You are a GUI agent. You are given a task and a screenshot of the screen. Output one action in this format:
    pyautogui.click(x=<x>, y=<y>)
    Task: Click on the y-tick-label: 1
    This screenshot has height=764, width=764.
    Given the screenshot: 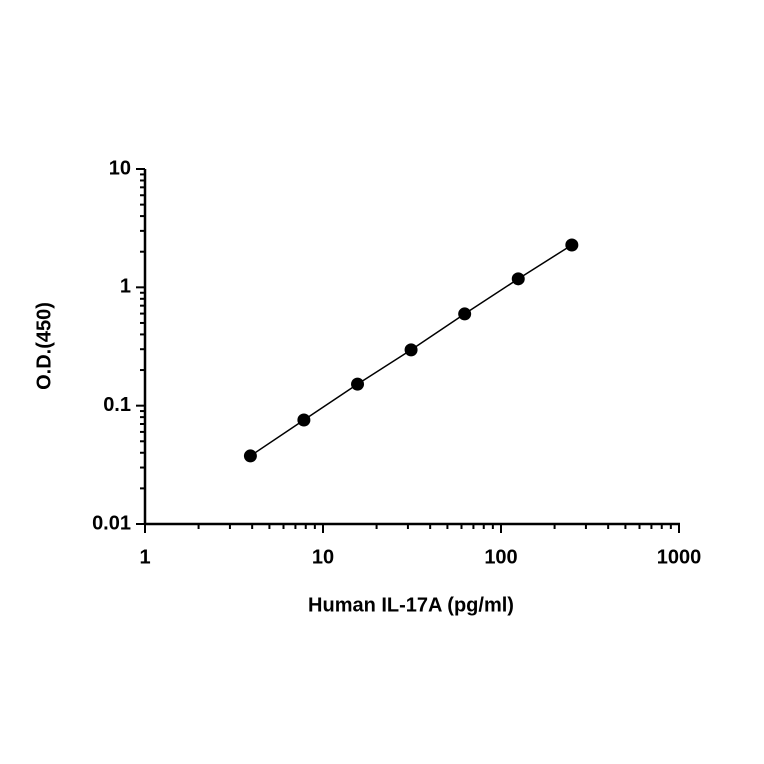 What is the action you would take?
    pyautogui.click(x=125, y=287)
    